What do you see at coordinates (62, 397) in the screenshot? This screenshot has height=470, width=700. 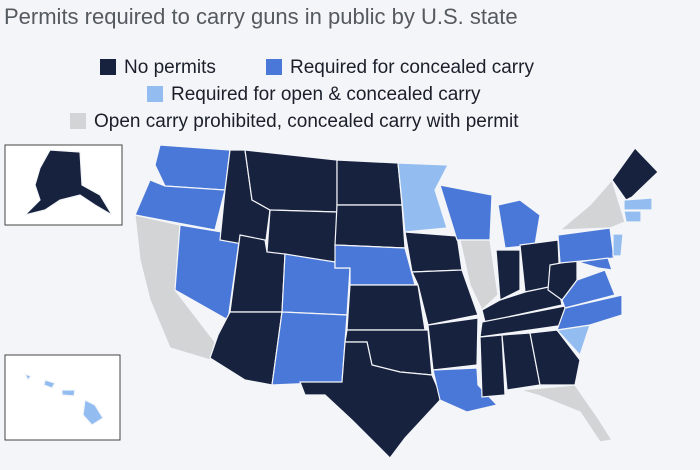 I see `inset-frame` at bounding box center [62, 397].